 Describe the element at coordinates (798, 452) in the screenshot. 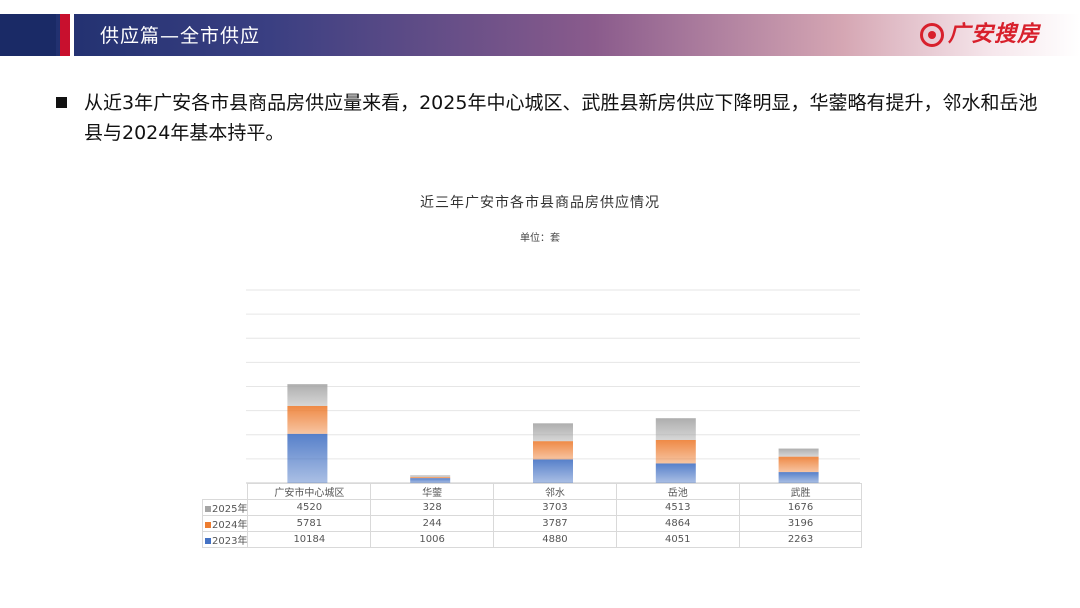

I see `bar-2025年-武胜` at that location.